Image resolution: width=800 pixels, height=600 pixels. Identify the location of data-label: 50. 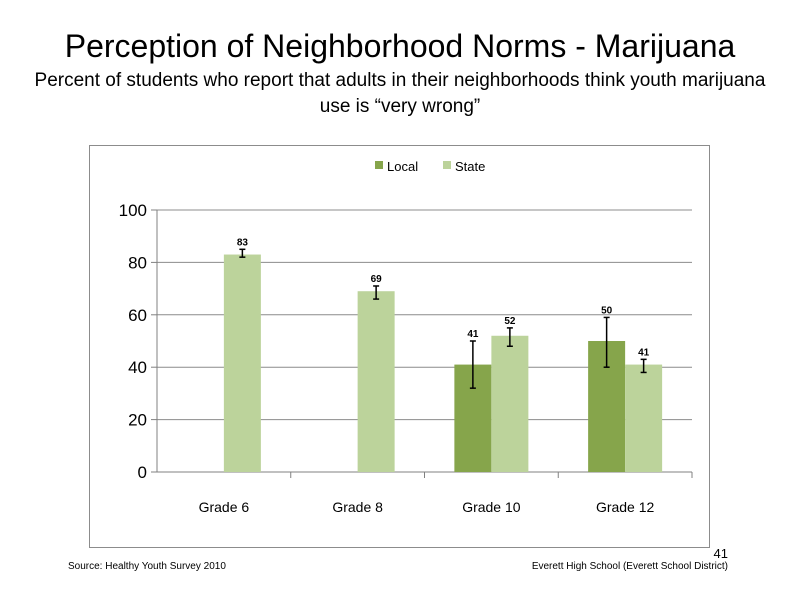
(607, 310).